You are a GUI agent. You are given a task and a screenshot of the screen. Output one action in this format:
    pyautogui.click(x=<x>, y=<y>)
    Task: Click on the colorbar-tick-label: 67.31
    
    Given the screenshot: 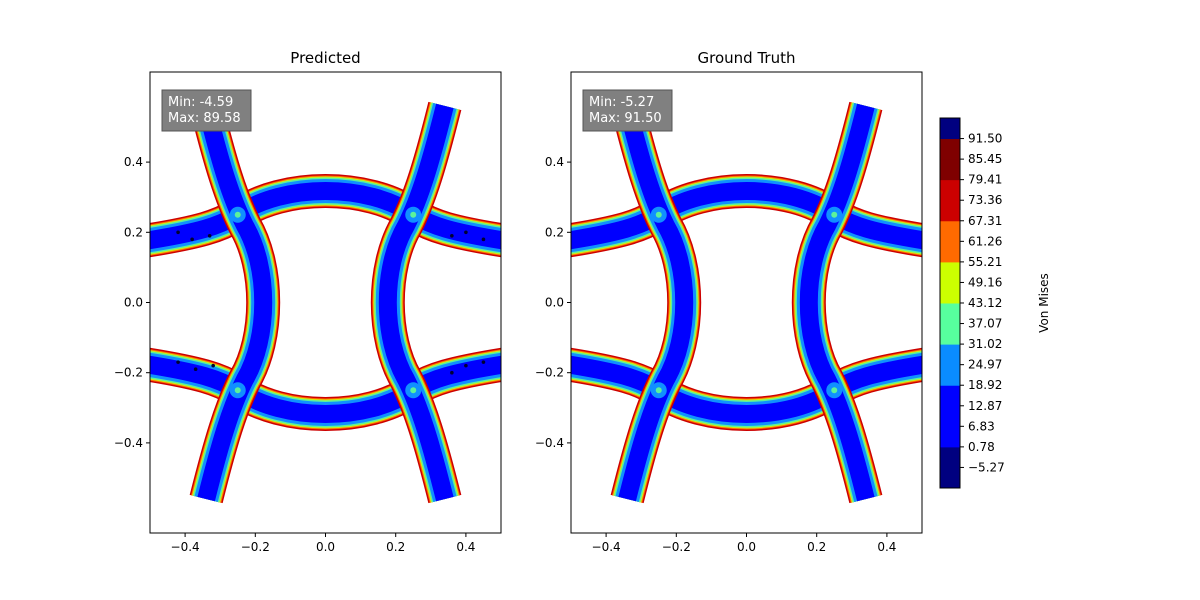 What is the action you would take?
    pyautogui.click(x=985, y=221)
    